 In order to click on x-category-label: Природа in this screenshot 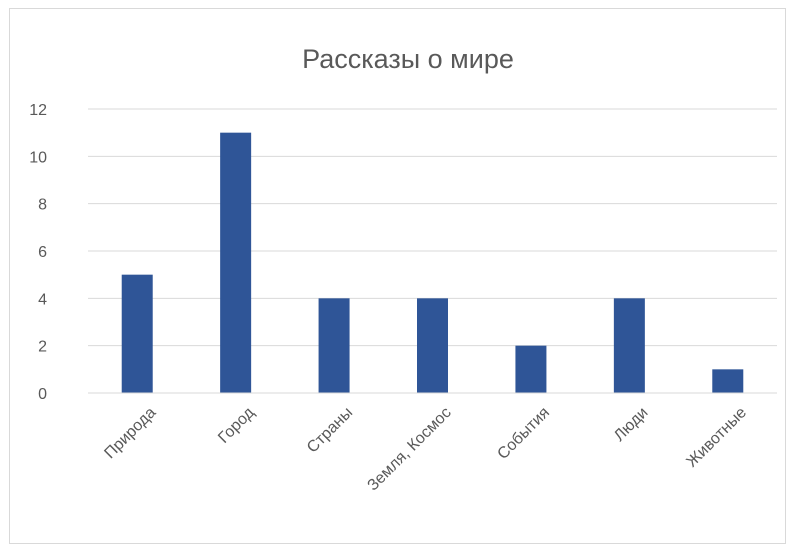, I will do `click(130, 433)`.